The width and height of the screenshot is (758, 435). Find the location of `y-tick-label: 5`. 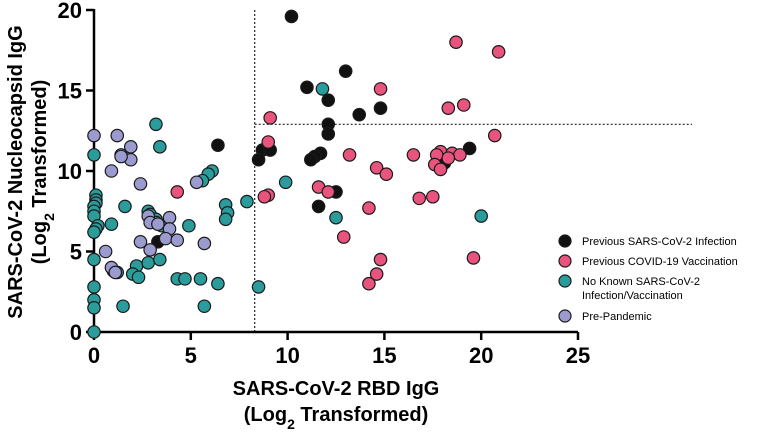

y-tick-label: 5 is located at coordinates (76, 252).